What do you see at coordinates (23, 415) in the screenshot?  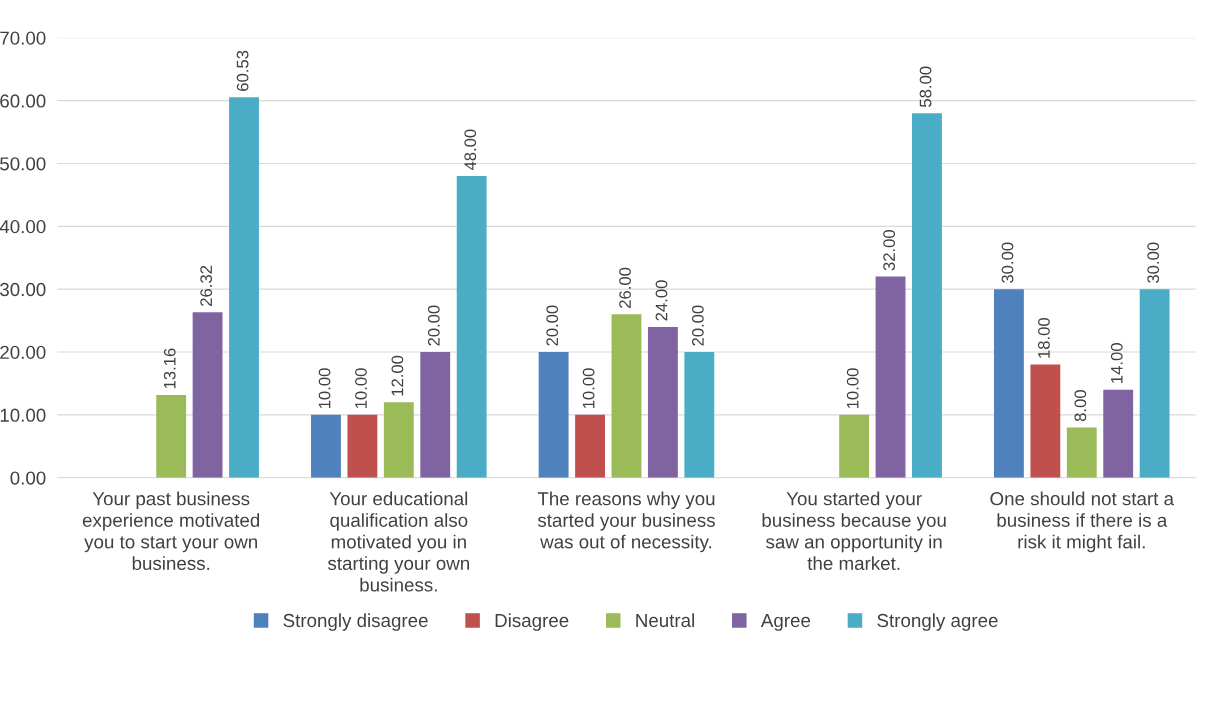 I see `y-tick-label: 10.00` at bounding box center [23, 415].